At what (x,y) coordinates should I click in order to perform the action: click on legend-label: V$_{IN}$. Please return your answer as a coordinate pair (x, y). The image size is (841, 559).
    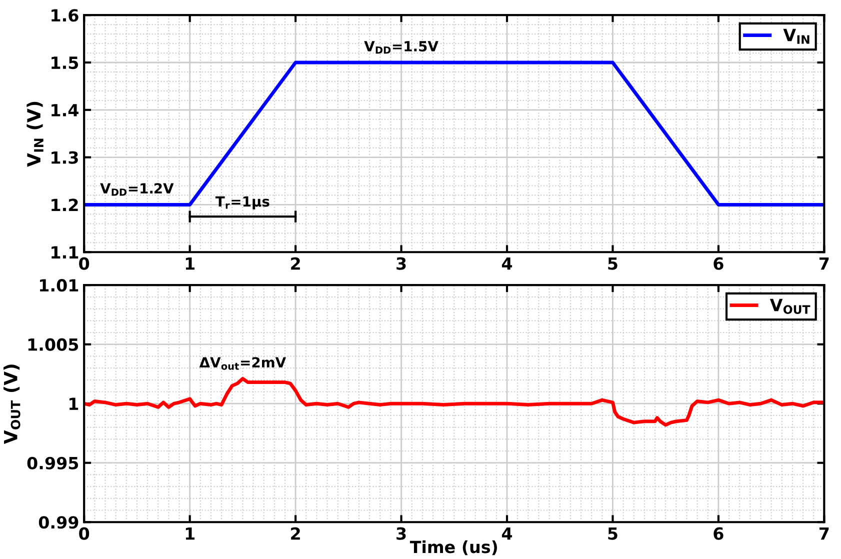
    Looking at the image, I should click on (796, 36).